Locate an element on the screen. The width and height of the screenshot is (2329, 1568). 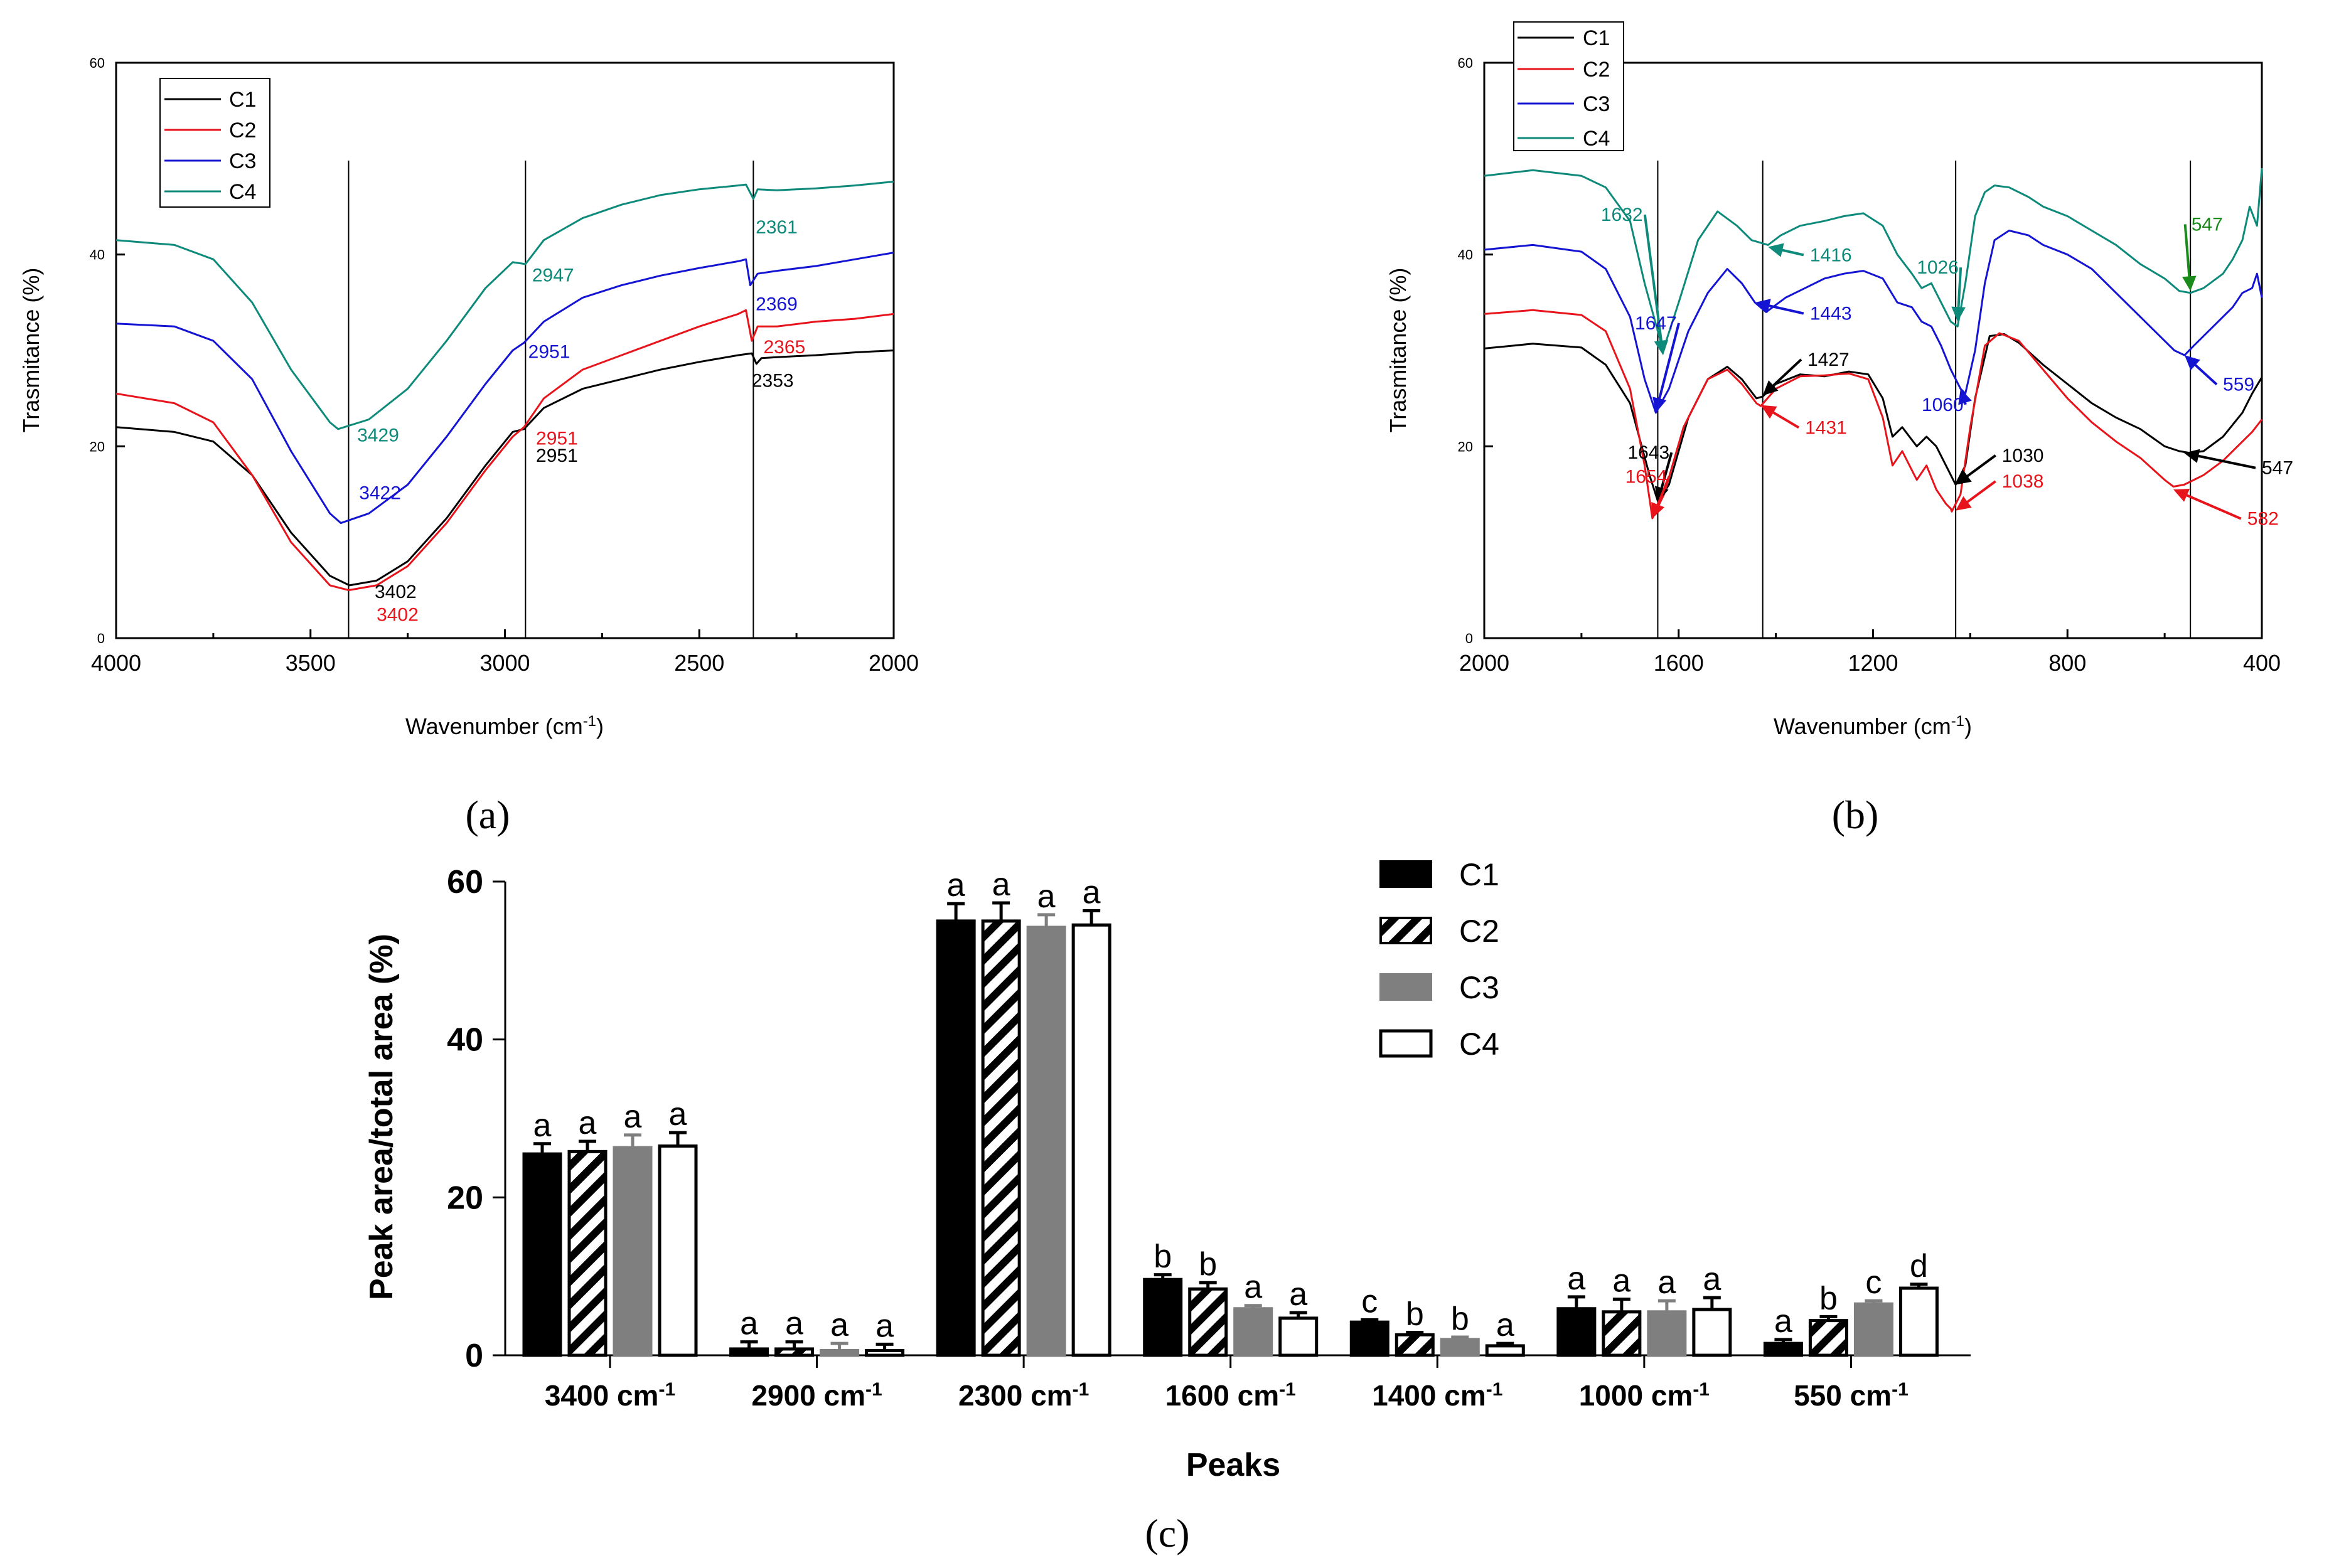
b-xtick-label: 800 is located at coordinates (2067, 663).